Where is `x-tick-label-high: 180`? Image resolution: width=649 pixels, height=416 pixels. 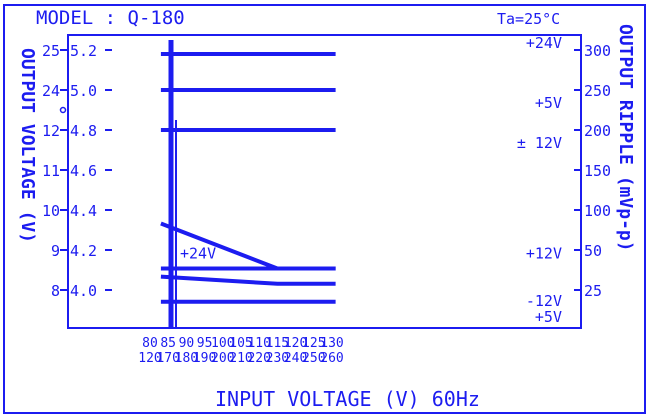 x-tick-label-high: 180 is located at coordinates (186, 358).